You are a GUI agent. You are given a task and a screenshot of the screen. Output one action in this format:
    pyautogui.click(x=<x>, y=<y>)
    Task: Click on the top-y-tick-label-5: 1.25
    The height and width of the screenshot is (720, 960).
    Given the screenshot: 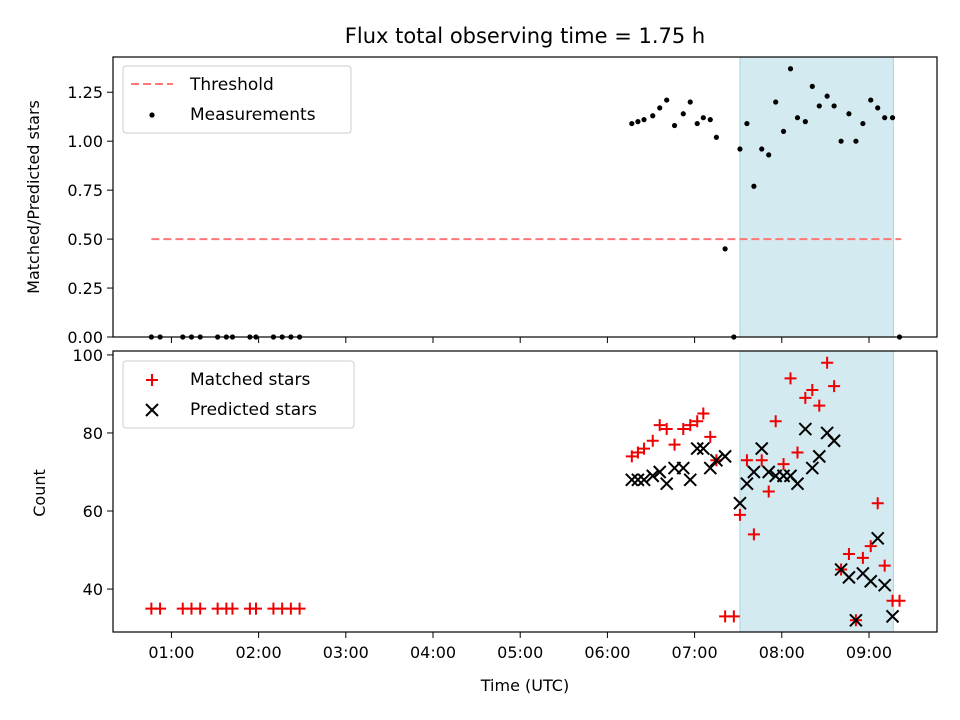 What is the action you would take?
    pyautogui.click(x=85, y=92)
    